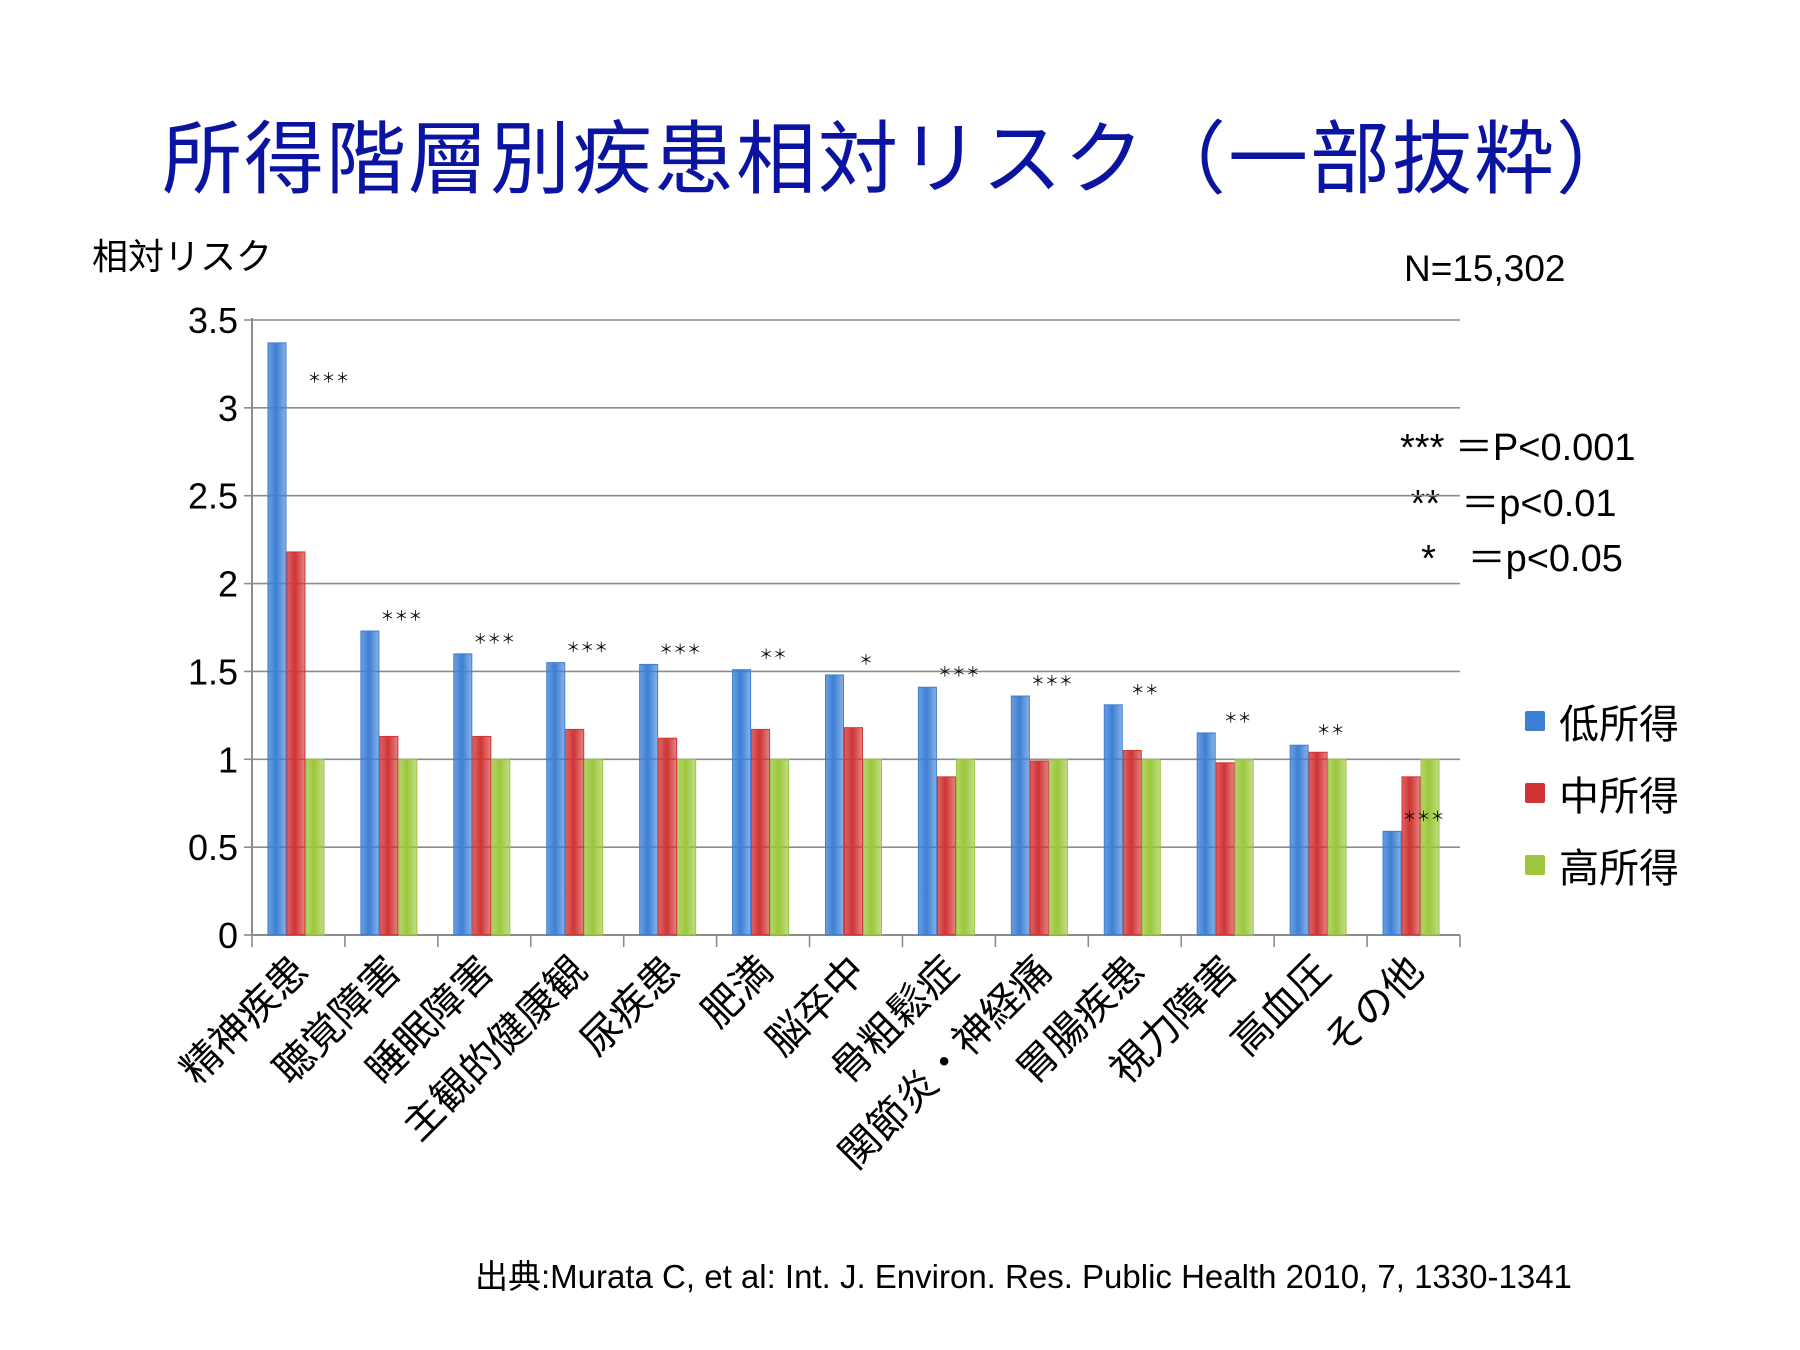 This screenshot has width=1800, height=1350. I want to click on y-tick-label: 0.5, so click(213, 847).